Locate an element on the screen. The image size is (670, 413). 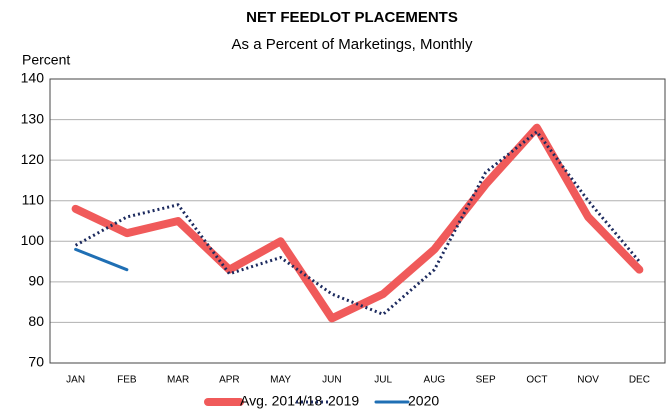
x-tick-label: JAN is located at coordinates (75, 380).